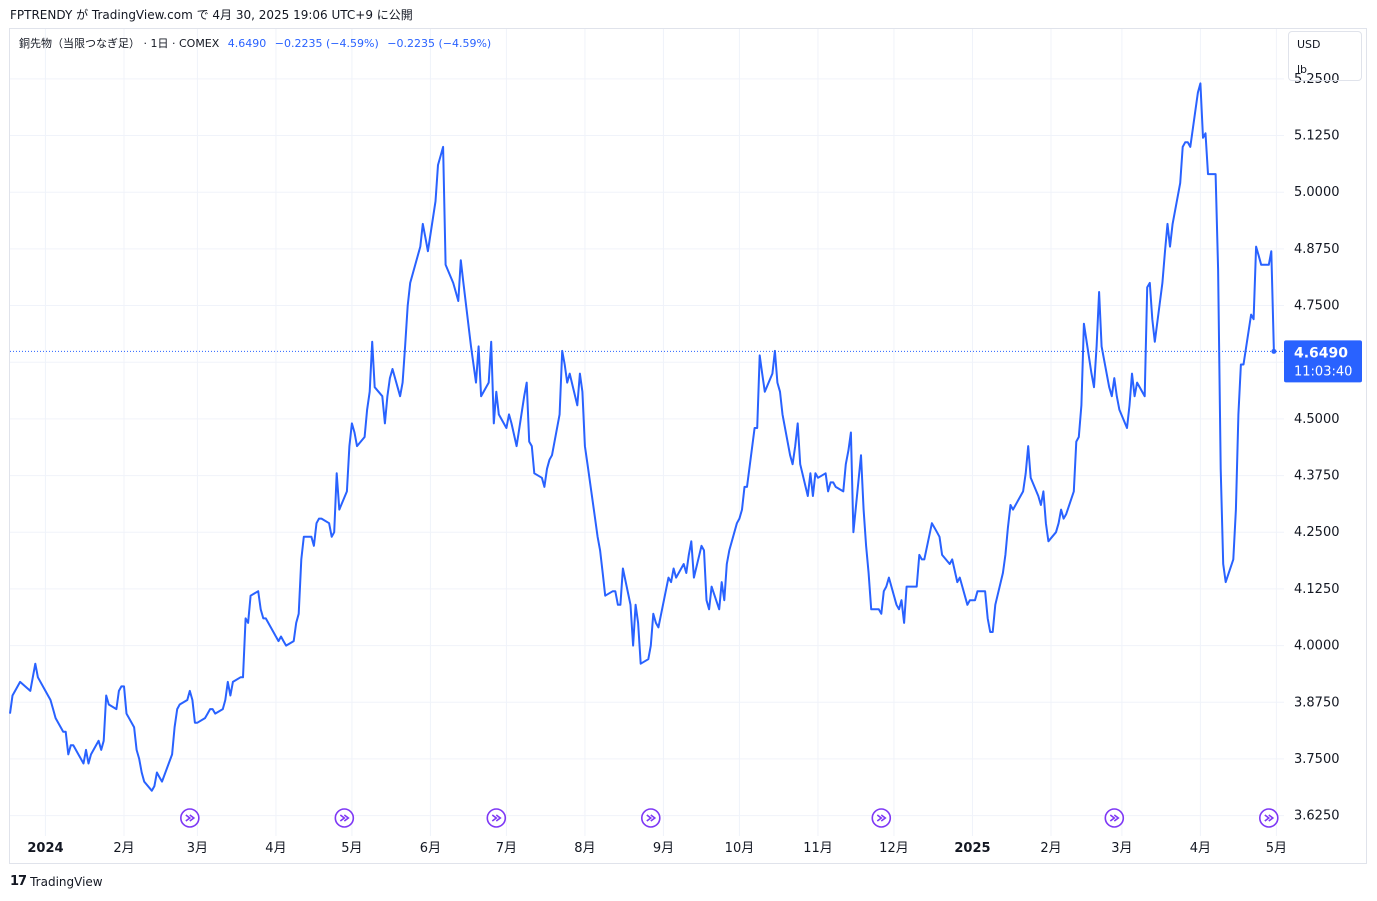  I want to click on y-tick-label: 4.5000, so click(1317, 419).